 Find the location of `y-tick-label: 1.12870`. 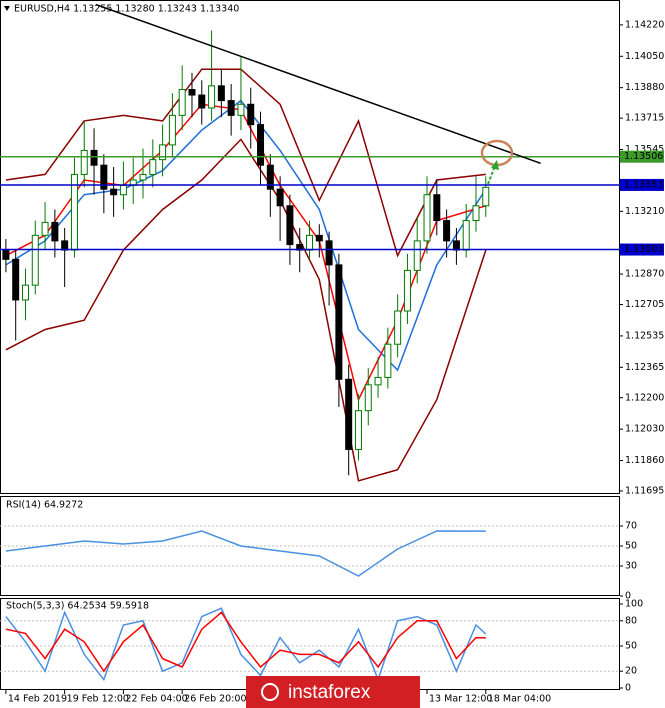

y-tick-label: 1.12870 is located at coordinates (644, 274).